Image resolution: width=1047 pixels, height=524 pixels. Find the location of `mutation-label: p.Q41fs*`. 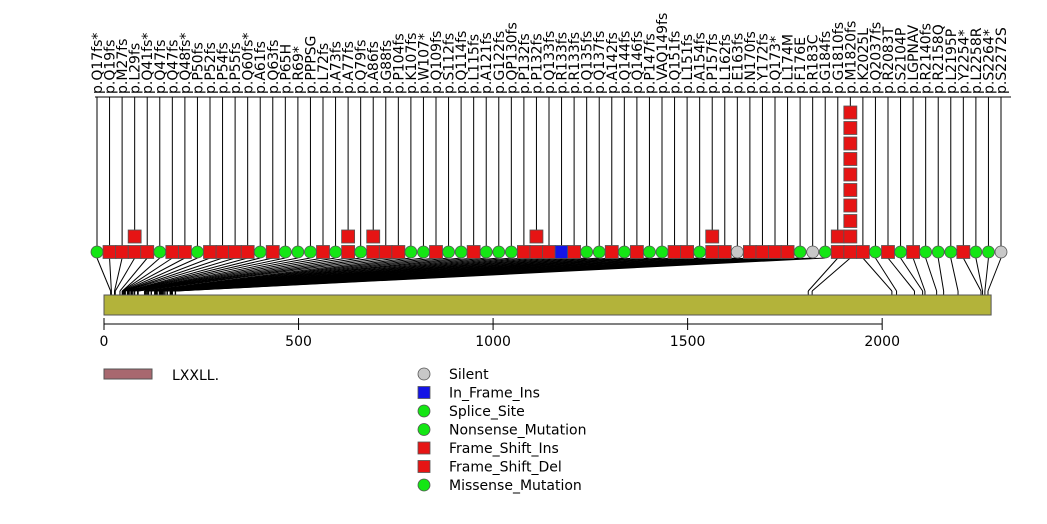

mutation-label: p.Q41fs* is located at coordinates (148, 63).